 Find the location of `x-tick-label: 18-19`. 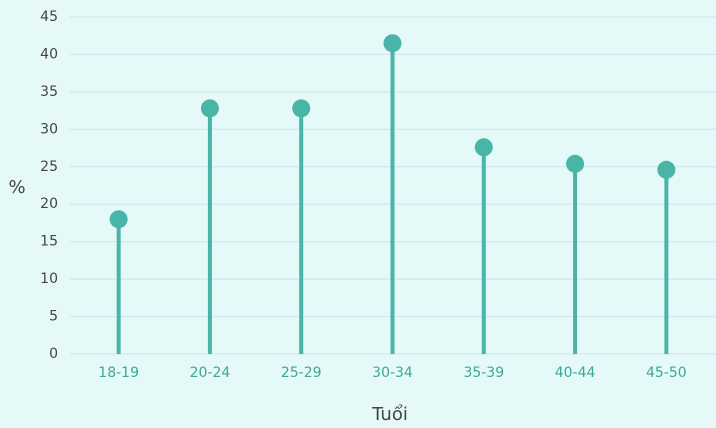

x-tick-label: 18-19 is located at coordinates (118, 373).